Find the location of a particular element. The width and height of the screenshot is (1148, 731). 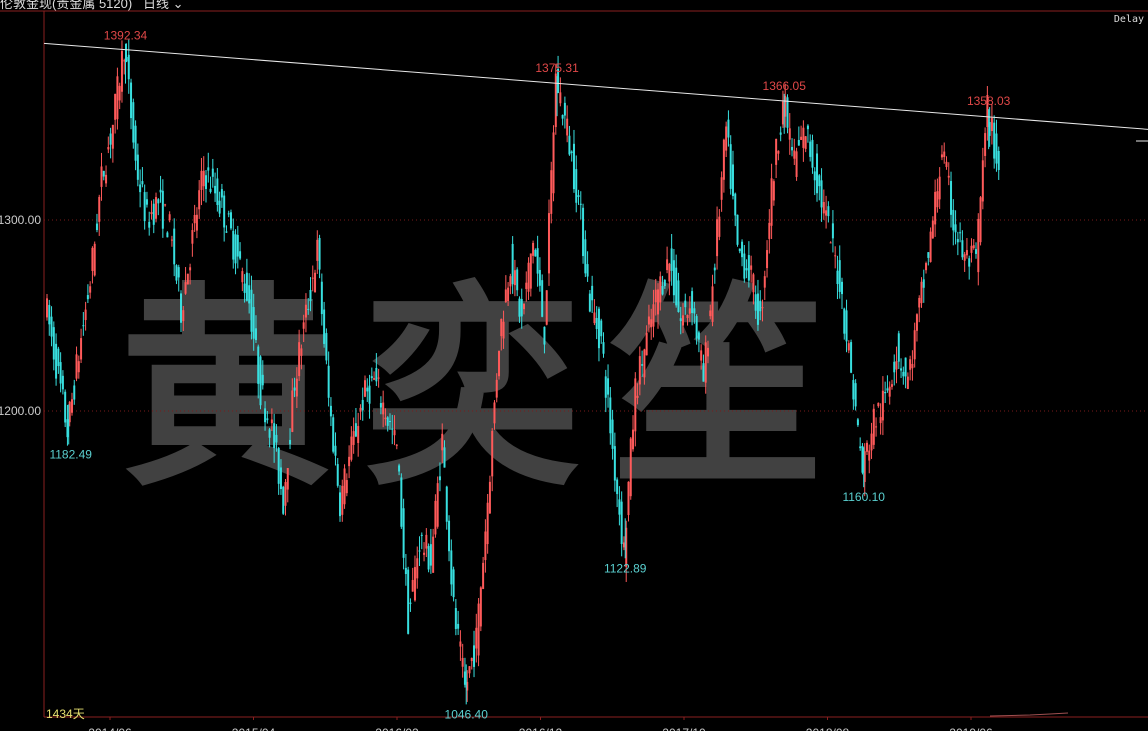

x-tick-label: 2015/04 is located at coordinates (254, 728).